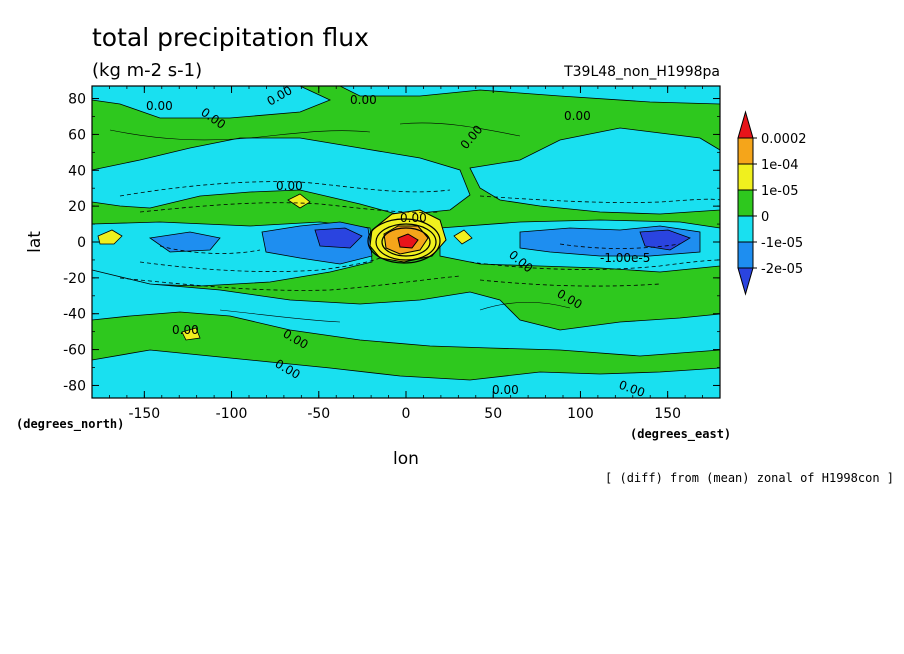  I want to click on colorbar-label: 0, so click(765, 217).